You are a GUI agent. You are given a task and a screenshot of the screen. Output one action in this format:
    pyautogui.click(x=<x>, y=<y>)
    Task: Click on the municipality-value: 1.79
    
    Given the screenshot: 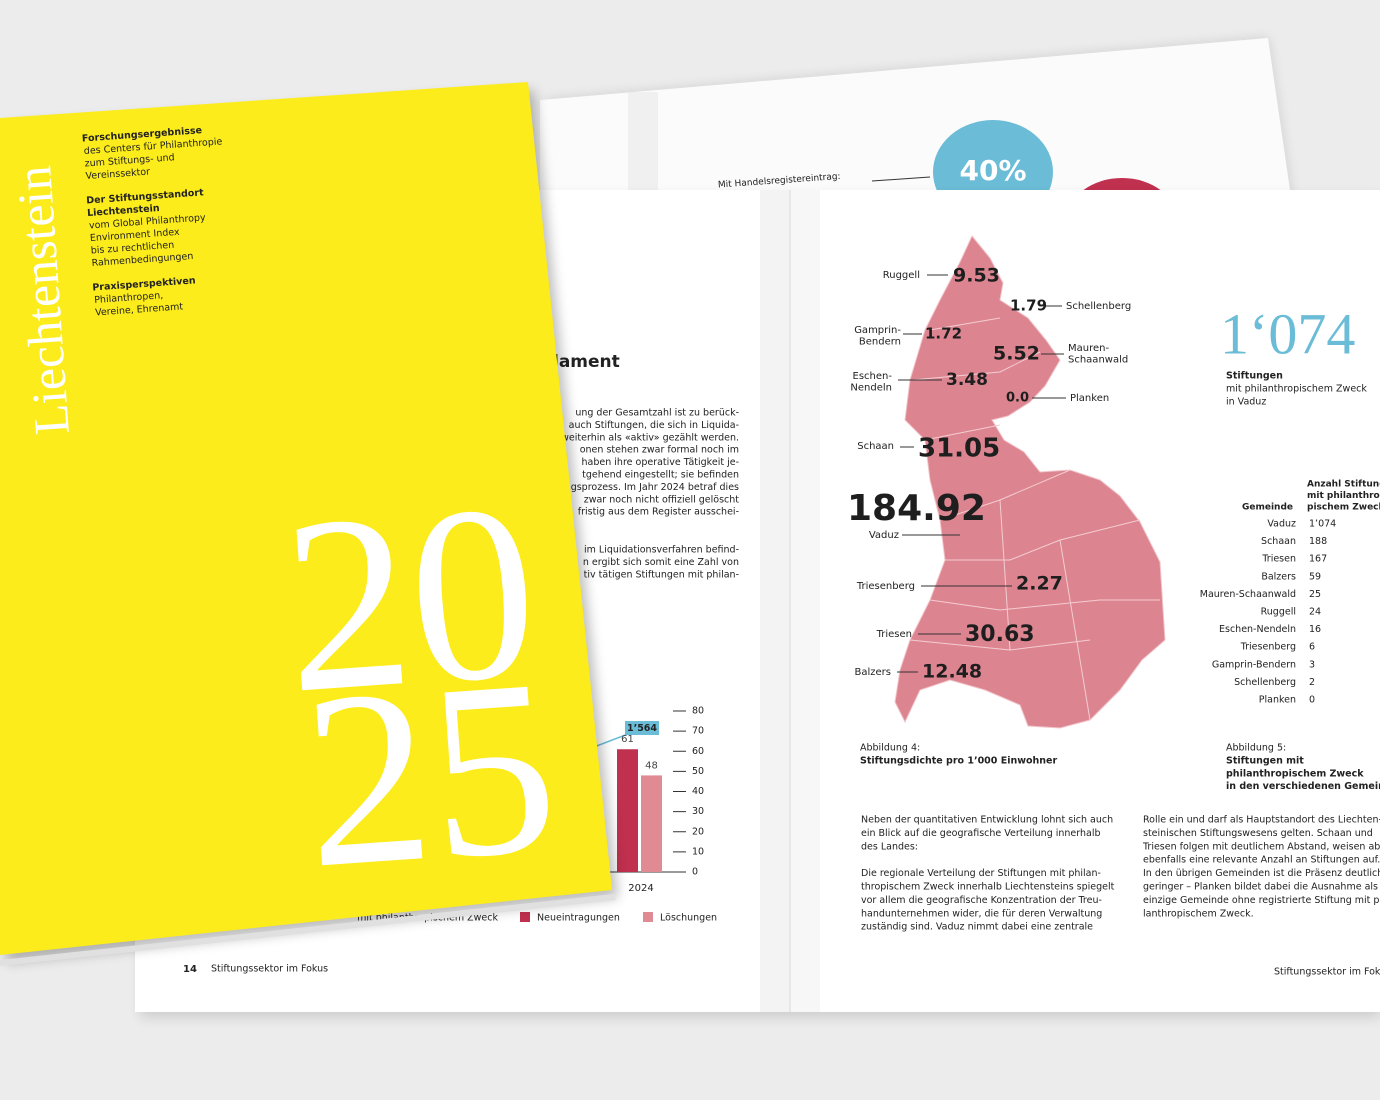 What is the action you would take?
    pyautogui.click(x=1028, y=306)
    